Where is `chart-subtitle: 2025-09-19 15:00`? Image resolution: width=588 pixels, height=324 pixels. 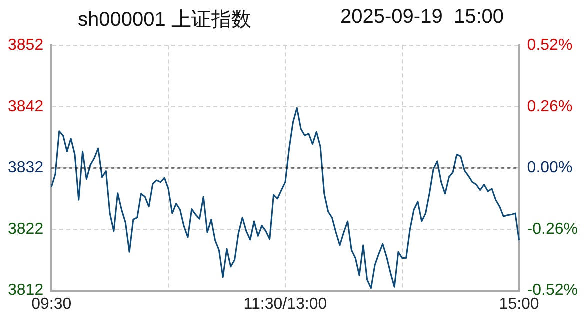 chart-subtitle: 2025-09-19 15:00 is located at coordinates (422, 18).